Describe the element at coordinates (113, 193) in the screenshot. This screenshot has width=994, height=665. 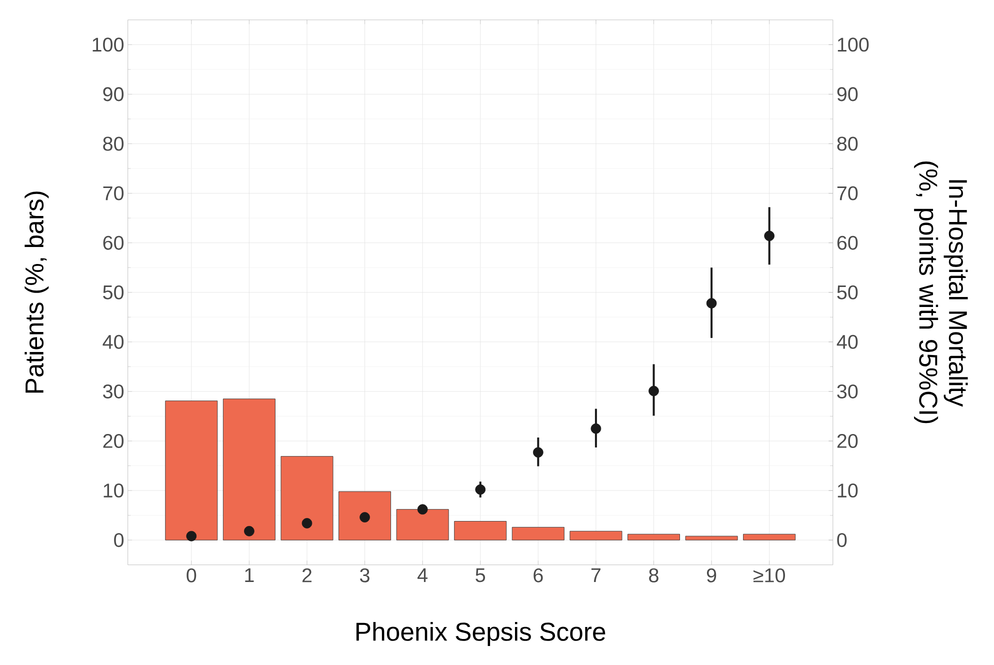
I see `y-tick-label: 70` at that location.